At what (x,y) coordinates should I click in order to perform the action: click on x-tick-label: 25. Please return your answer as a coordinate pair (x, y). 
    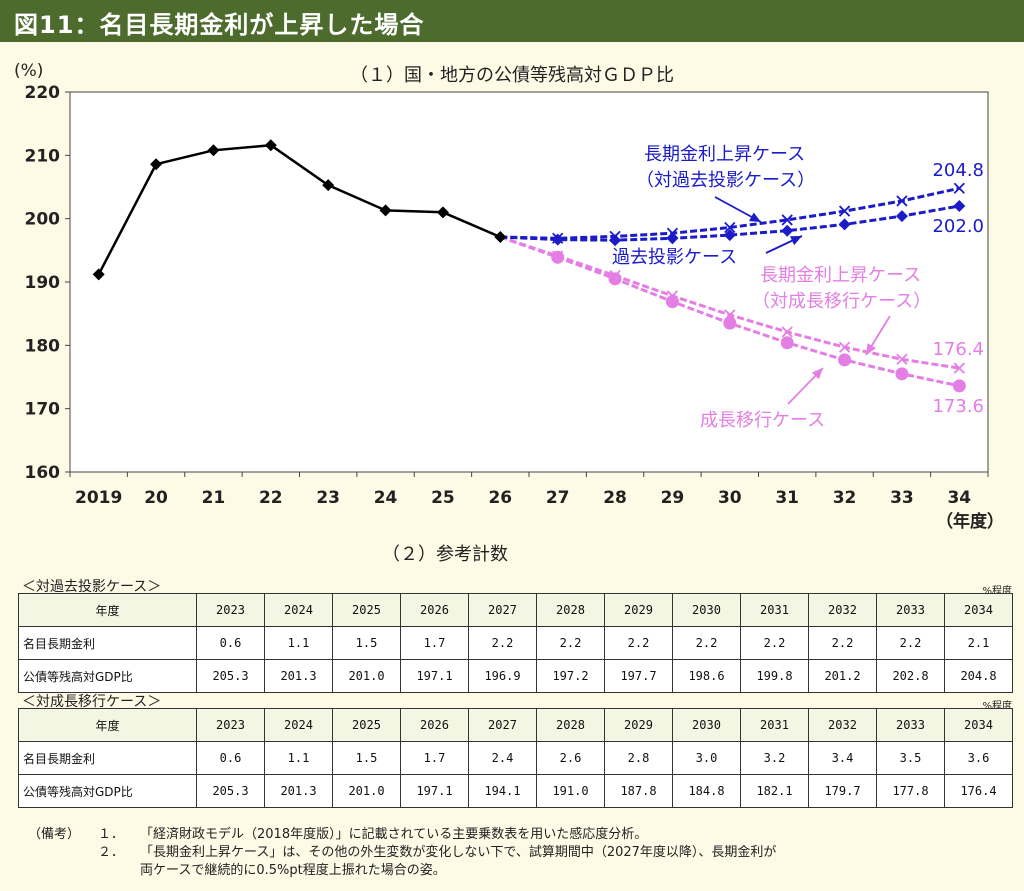
    Looking at the image, I should click on (443, 498).